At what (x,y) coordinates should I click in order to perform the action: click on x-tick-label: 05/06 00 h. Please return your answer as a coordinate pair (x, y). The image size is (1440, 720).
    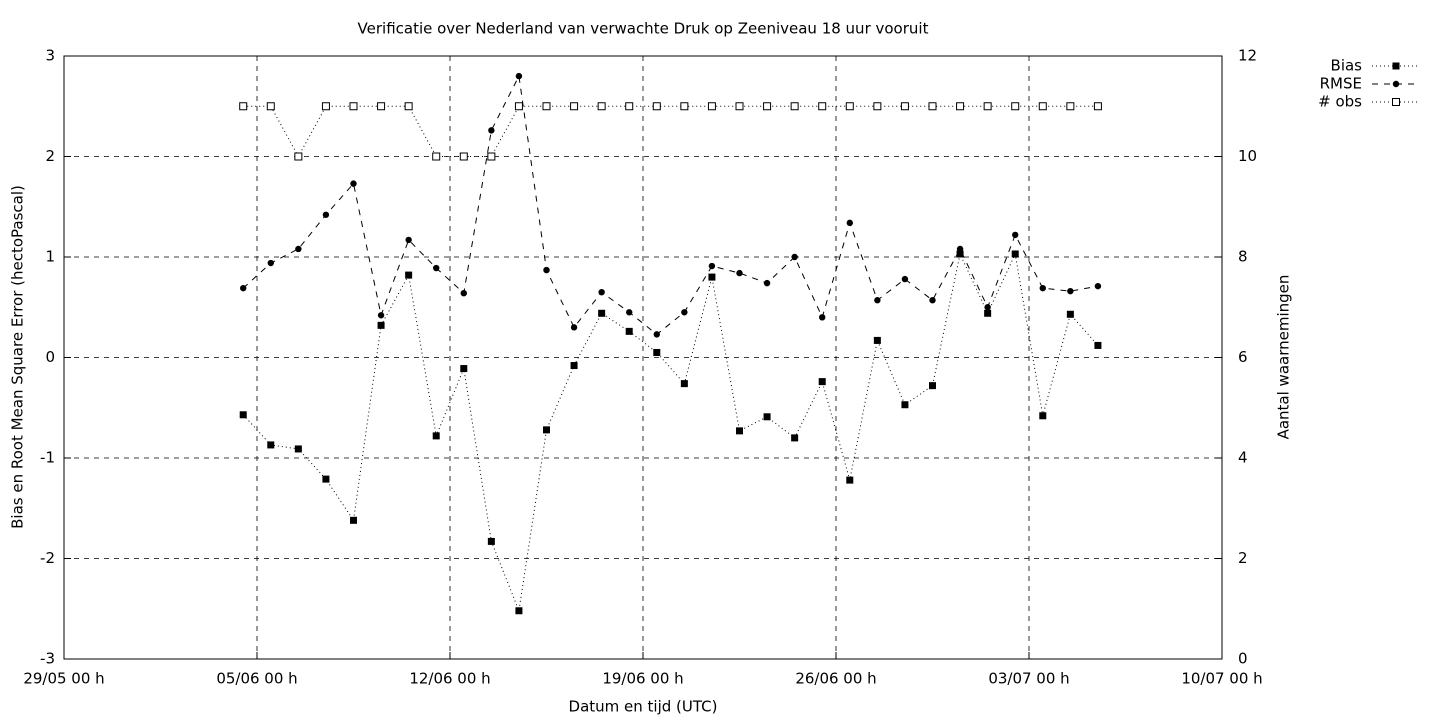
    Looking at the image, I should click on (256, 679).